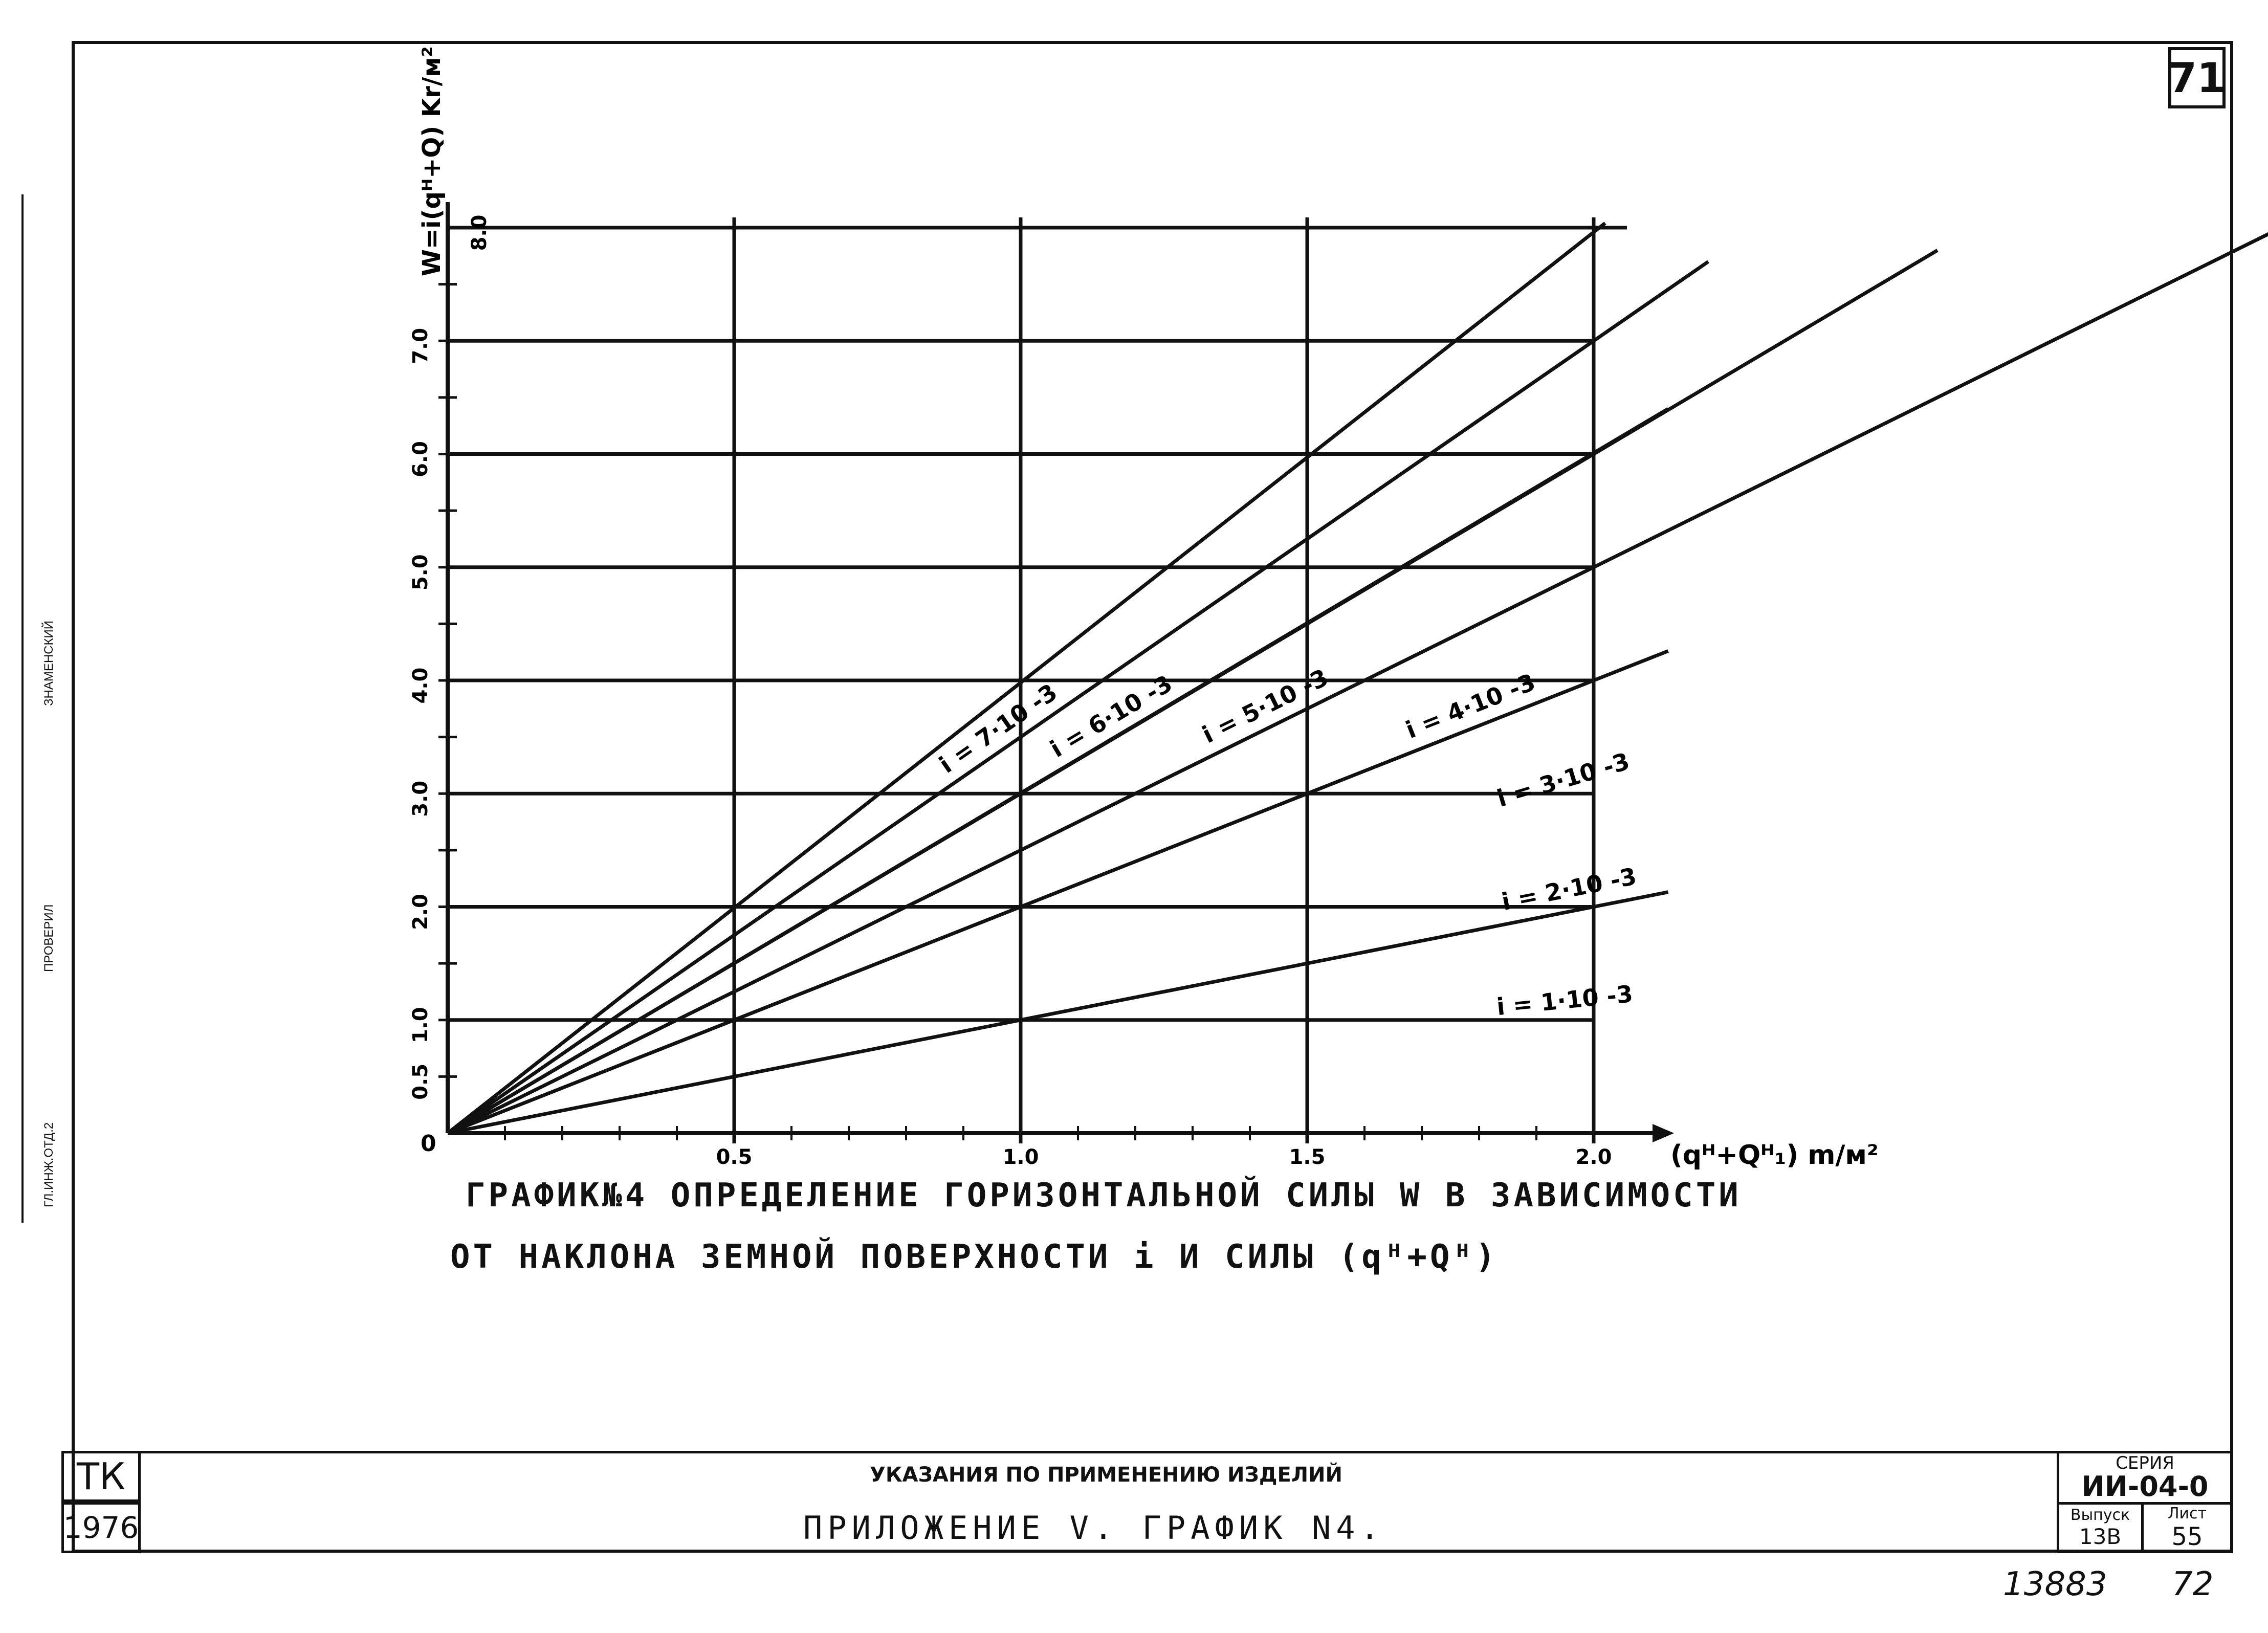 Image resolution: width=2268 pixels, height=1633 pixels. What do you see at coordinates (1307, 1157) in the screenshot?
I see `x-tick-label: 1.5` at bounding box center [1307, 1157].